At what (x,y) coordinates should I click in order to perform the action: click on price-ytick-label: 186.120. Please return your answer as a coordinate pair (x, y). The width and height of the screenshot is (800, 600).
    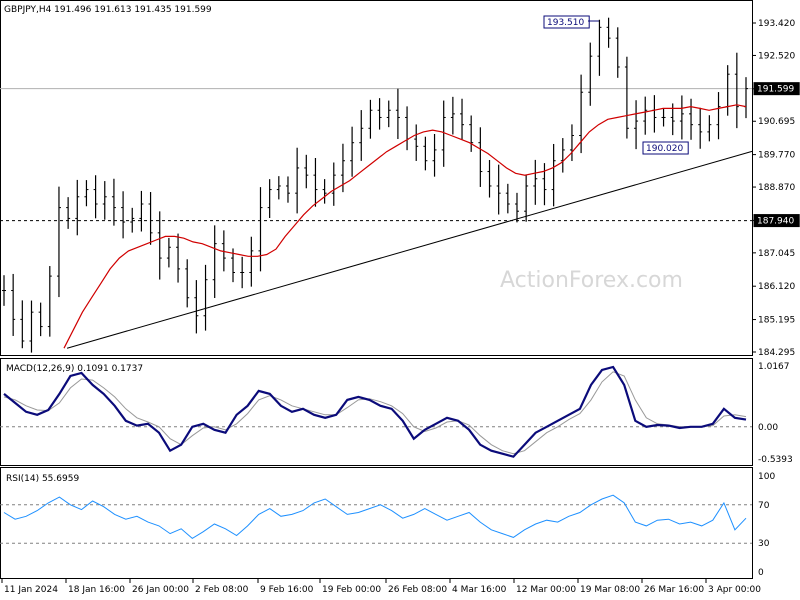
    Looking at the image, I should click on (776, 287).